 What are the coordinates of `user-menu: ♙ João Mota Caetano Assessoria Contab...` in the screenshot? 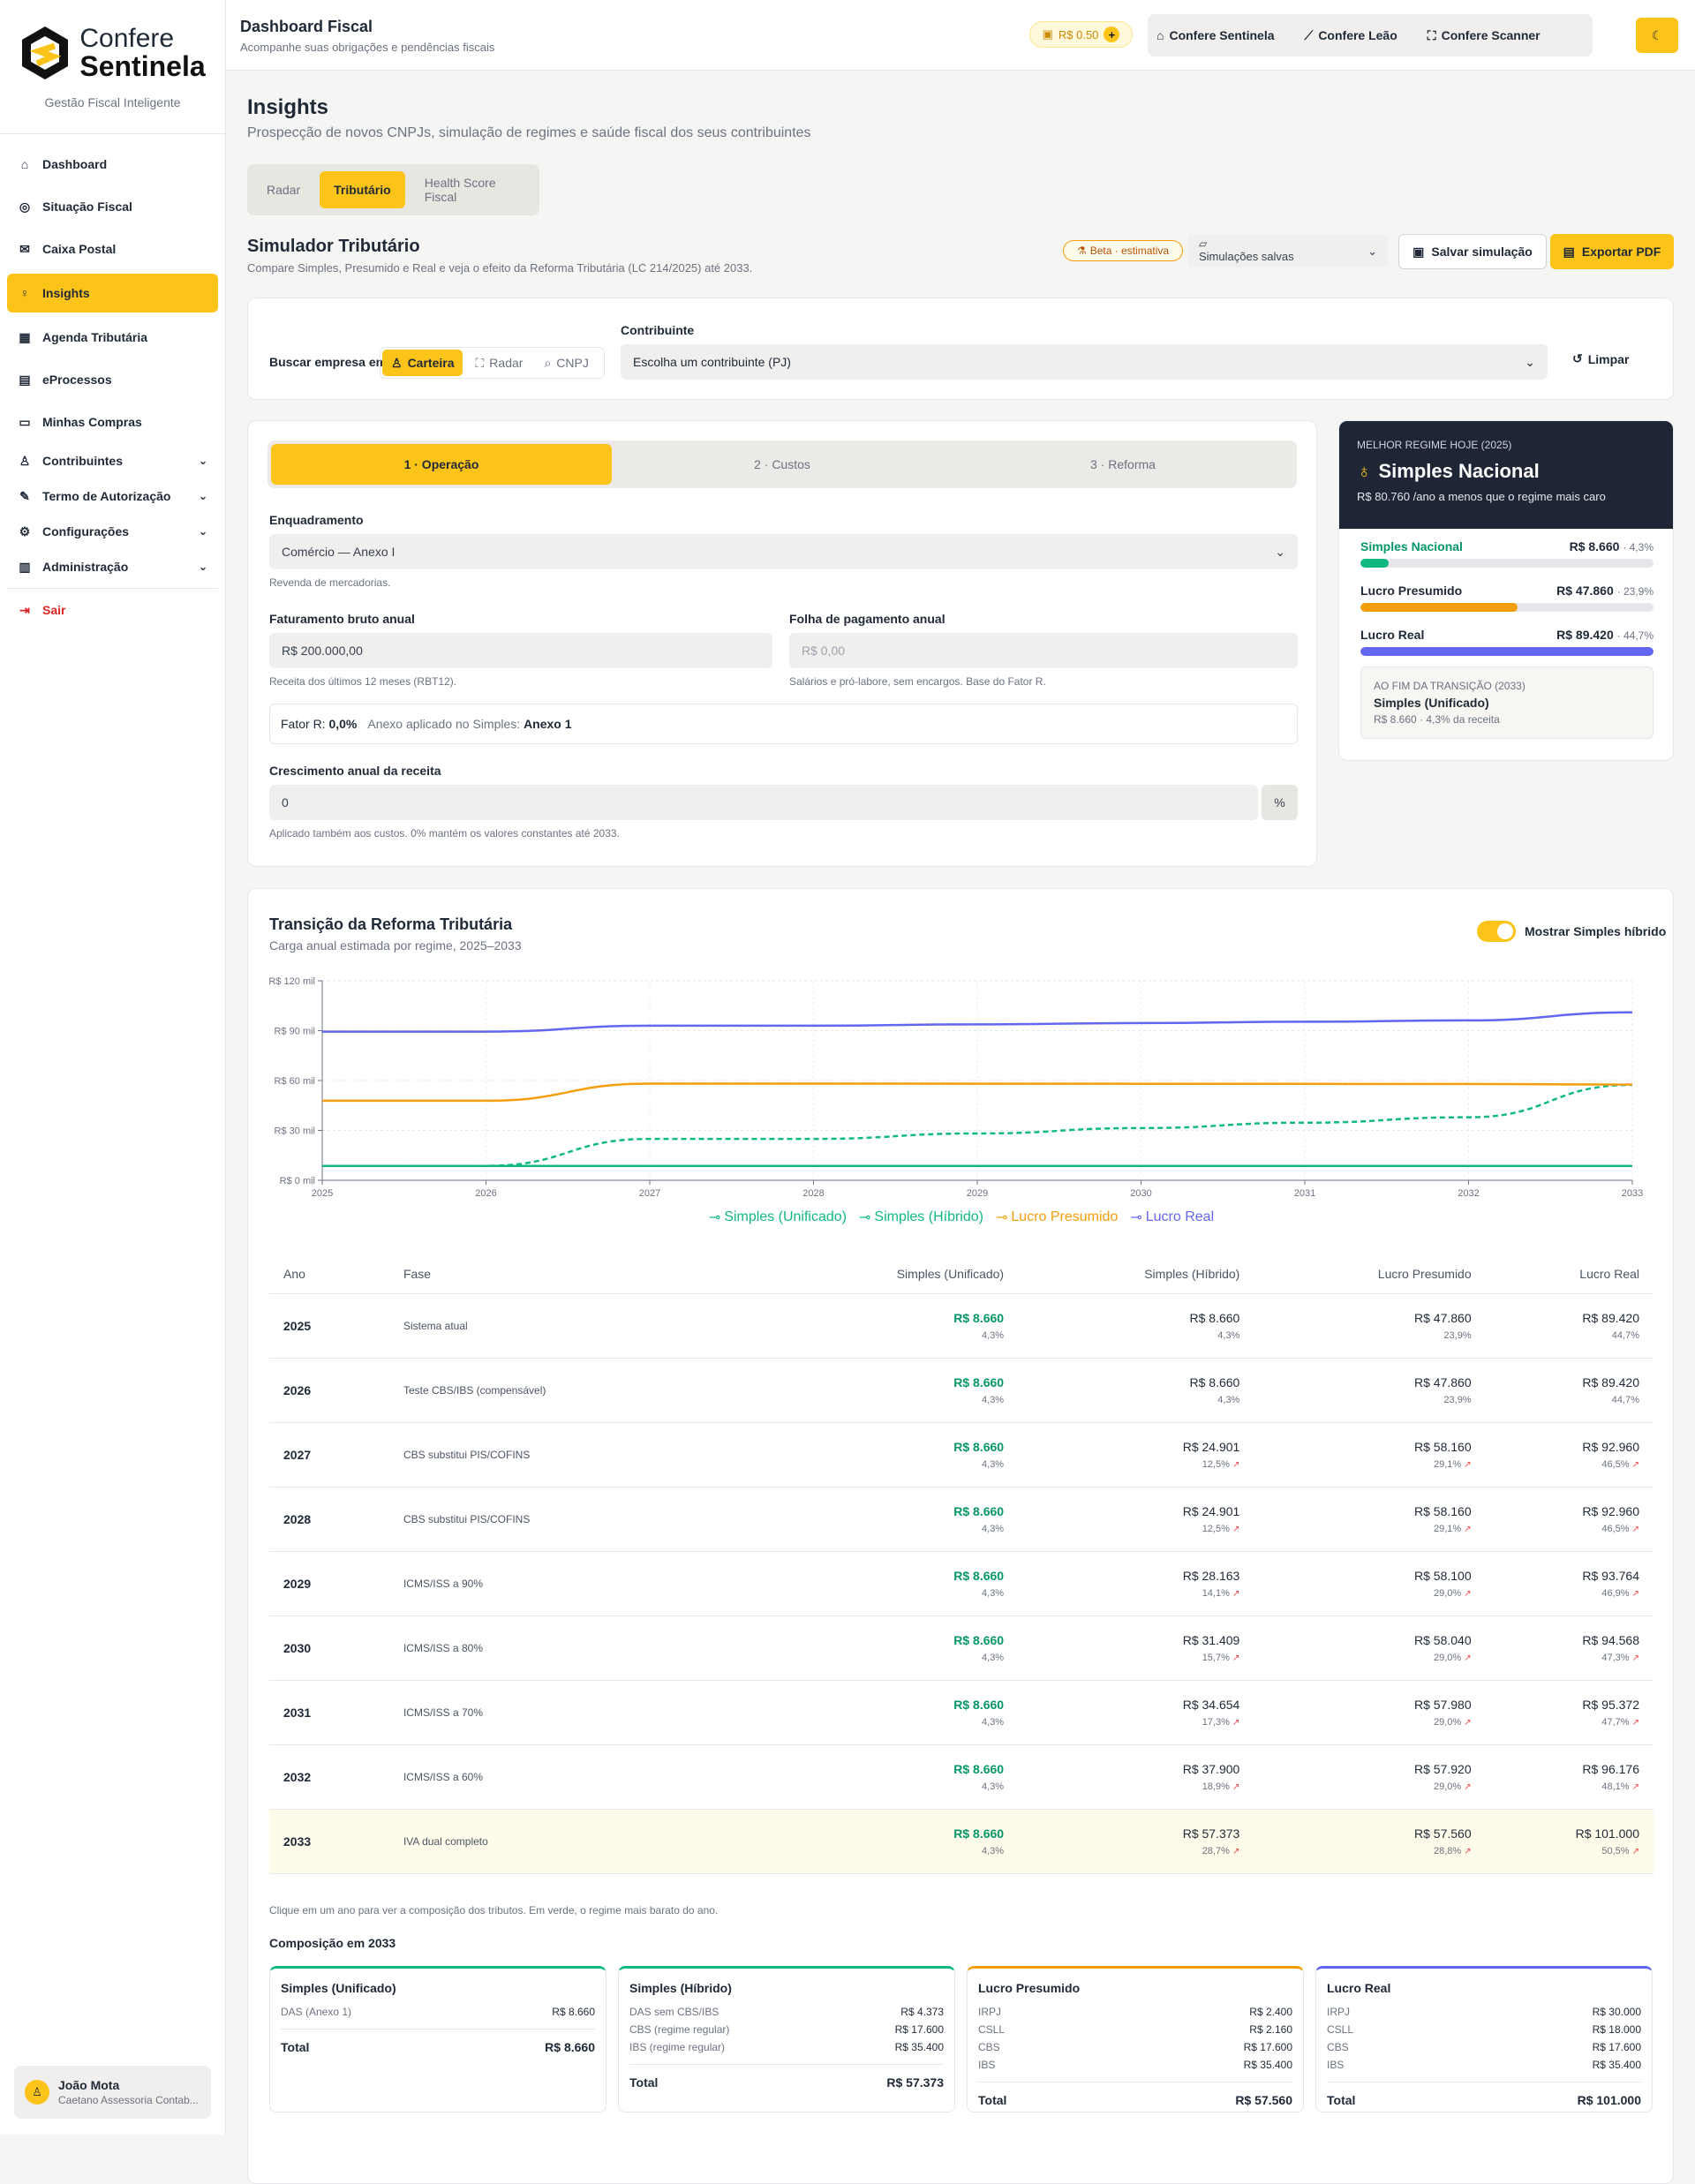 It's located at (112, 2092).